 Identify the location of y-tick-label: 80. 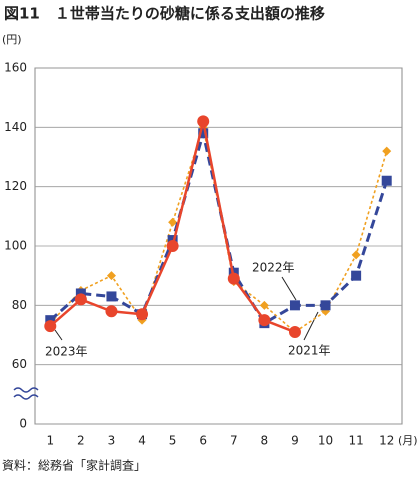
(19, 305).